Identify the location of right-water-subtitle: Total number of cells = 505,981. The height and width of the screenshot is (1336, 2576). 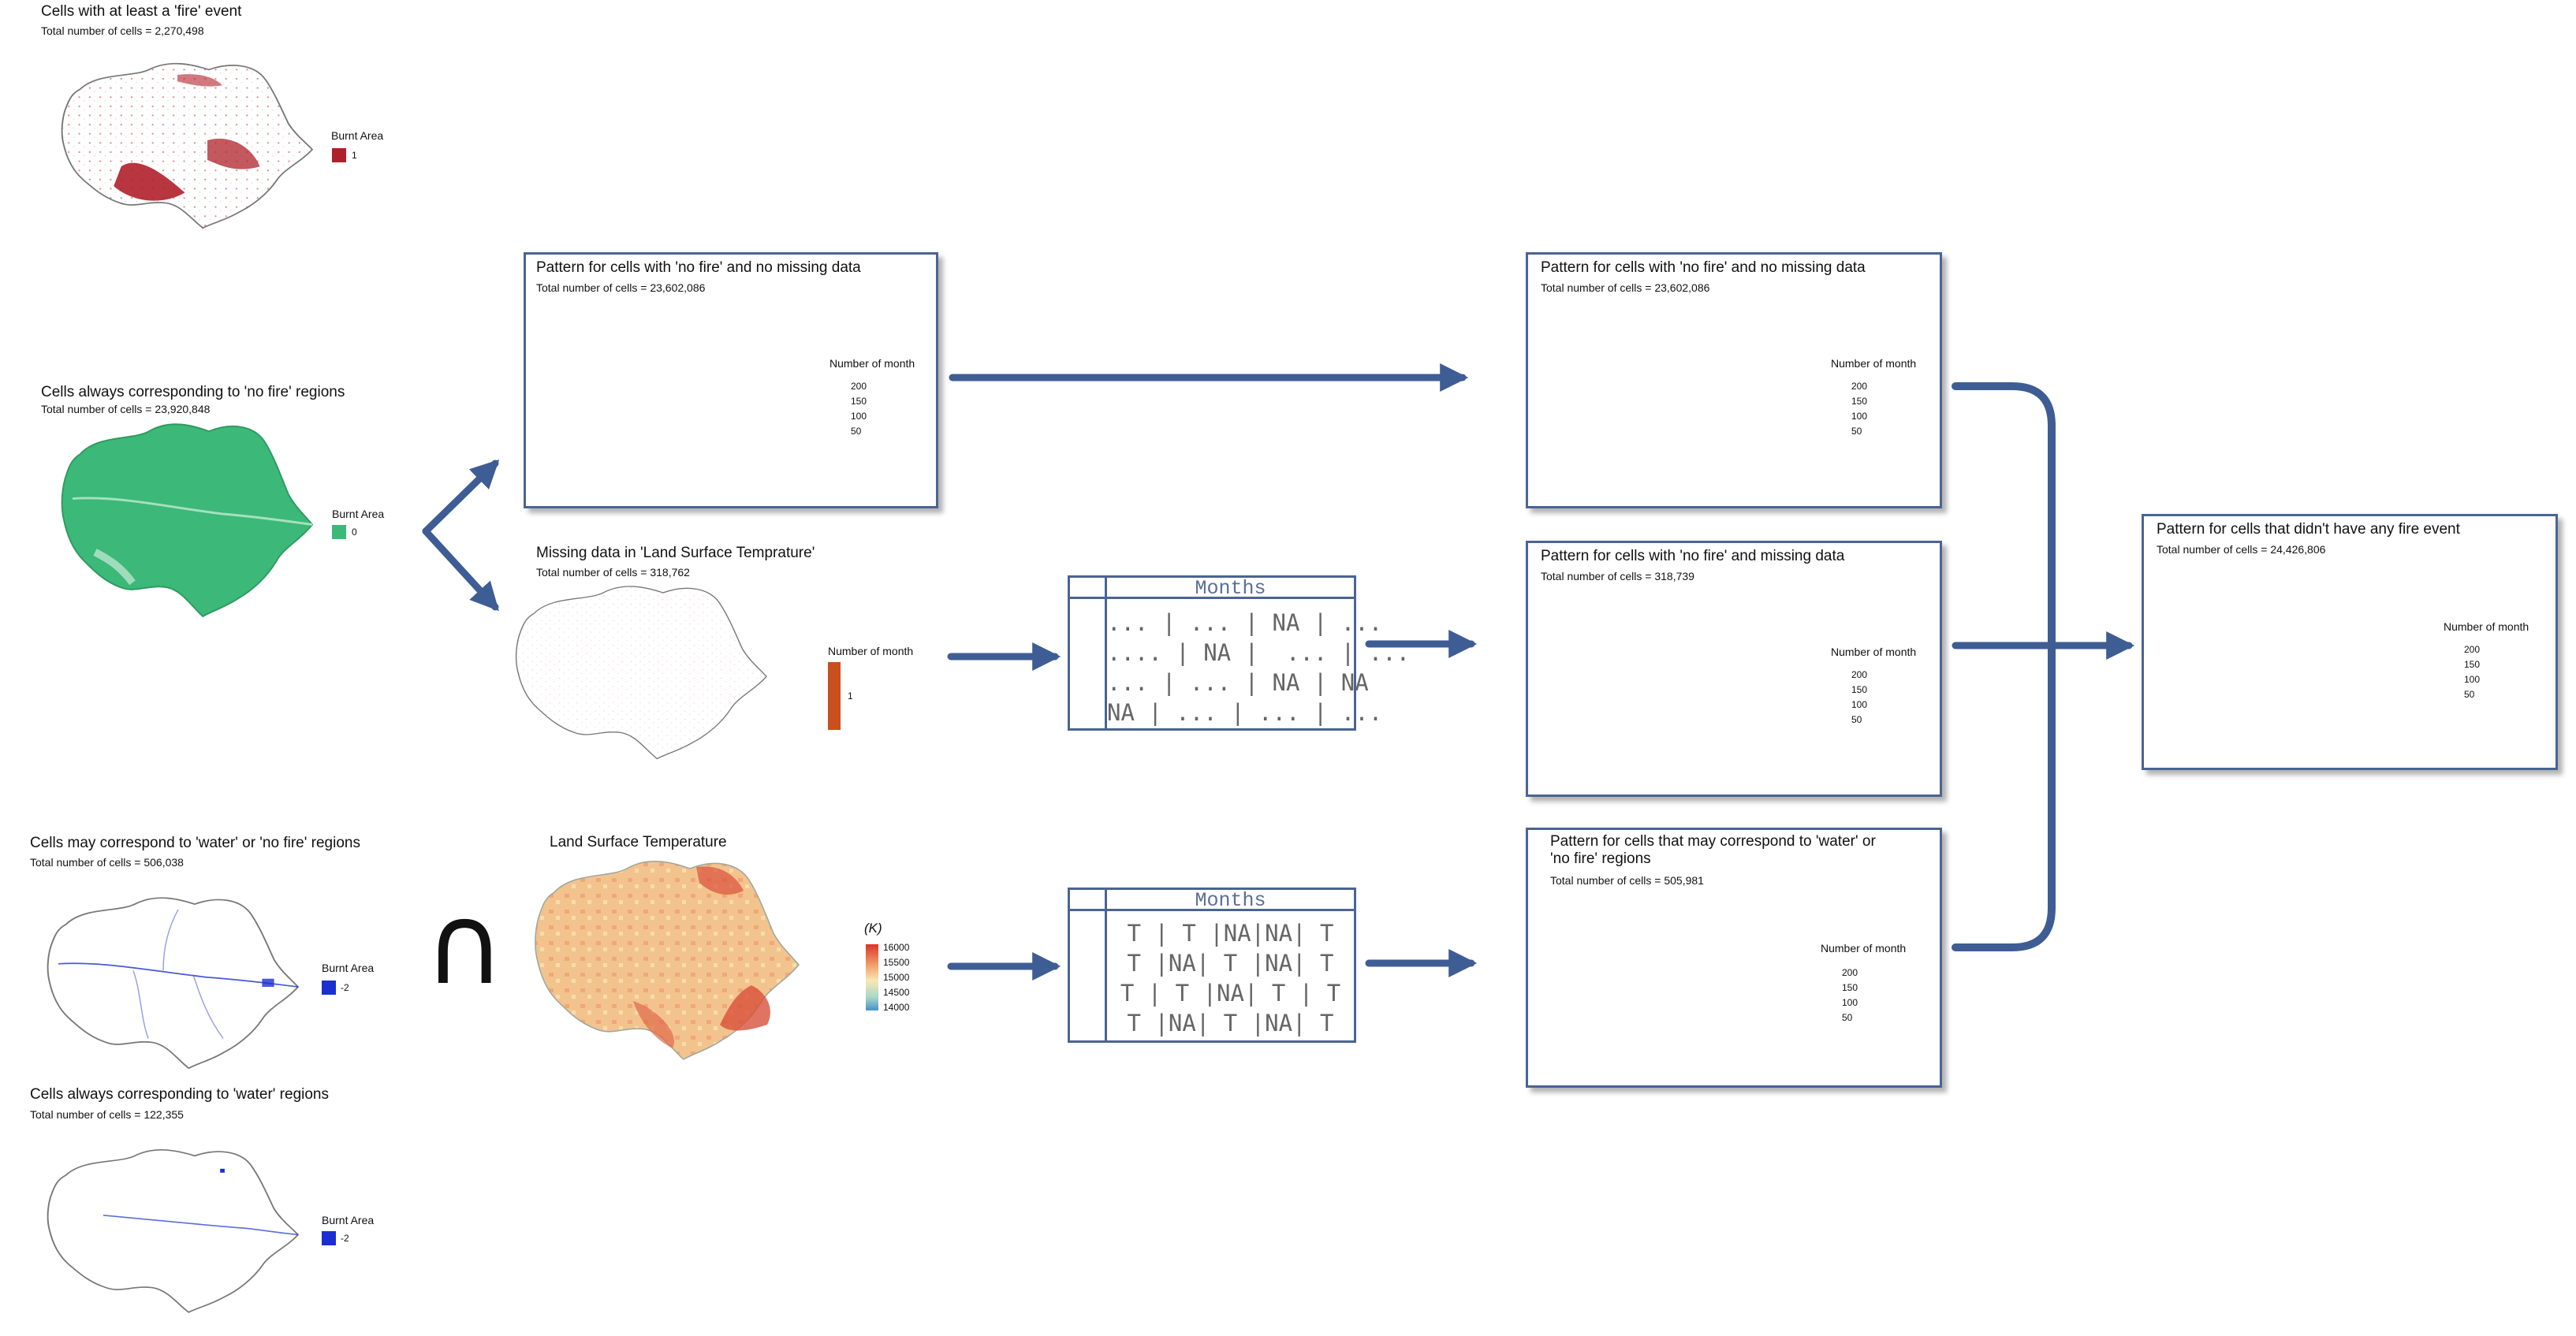
(1627, 880).